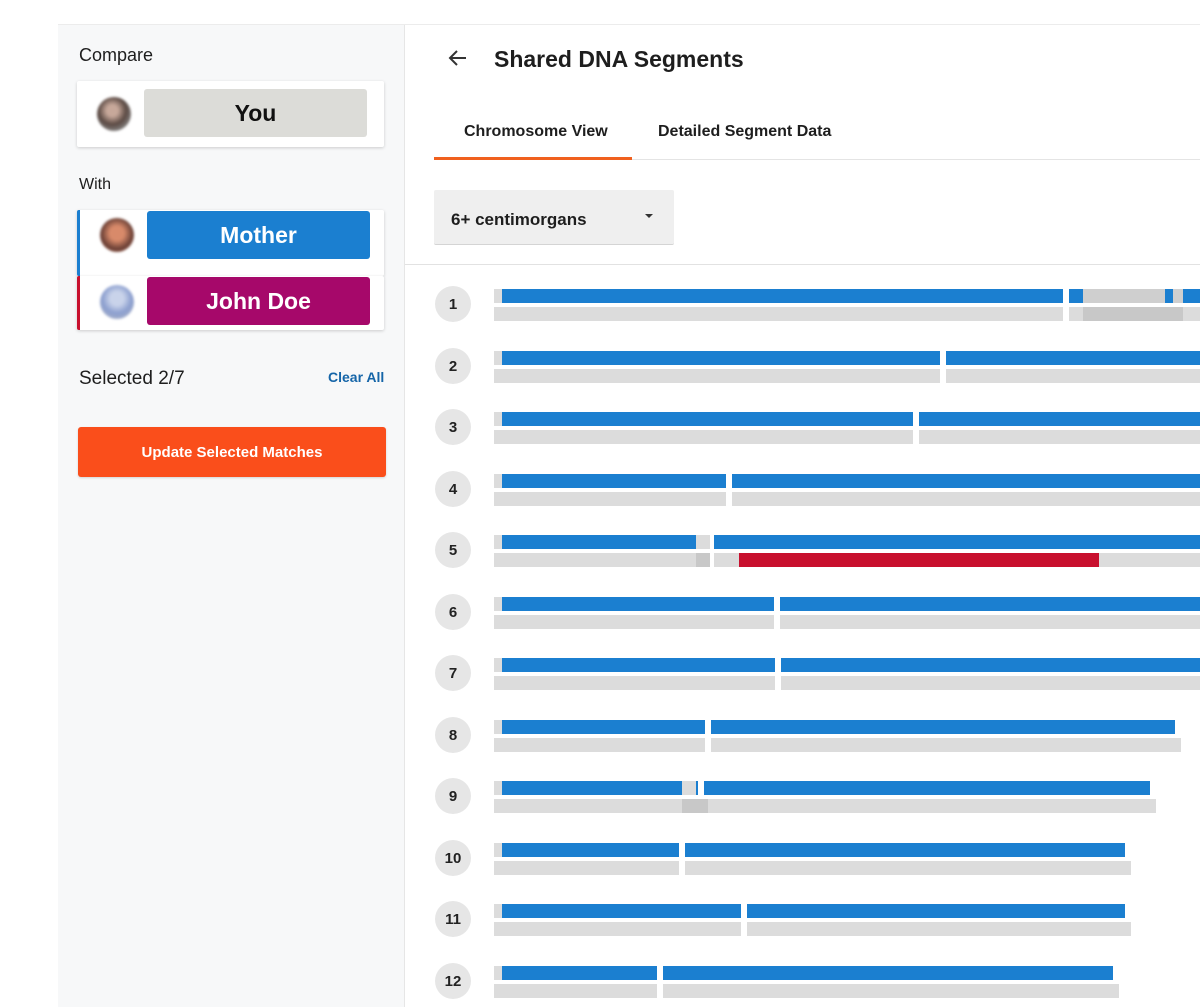 This screenshot has height=1007, width=1200. What do you see at coordinates (453, 427) in the screenshot?
I see `chromosome-number-3: 3` at bounding box center [453, 427].